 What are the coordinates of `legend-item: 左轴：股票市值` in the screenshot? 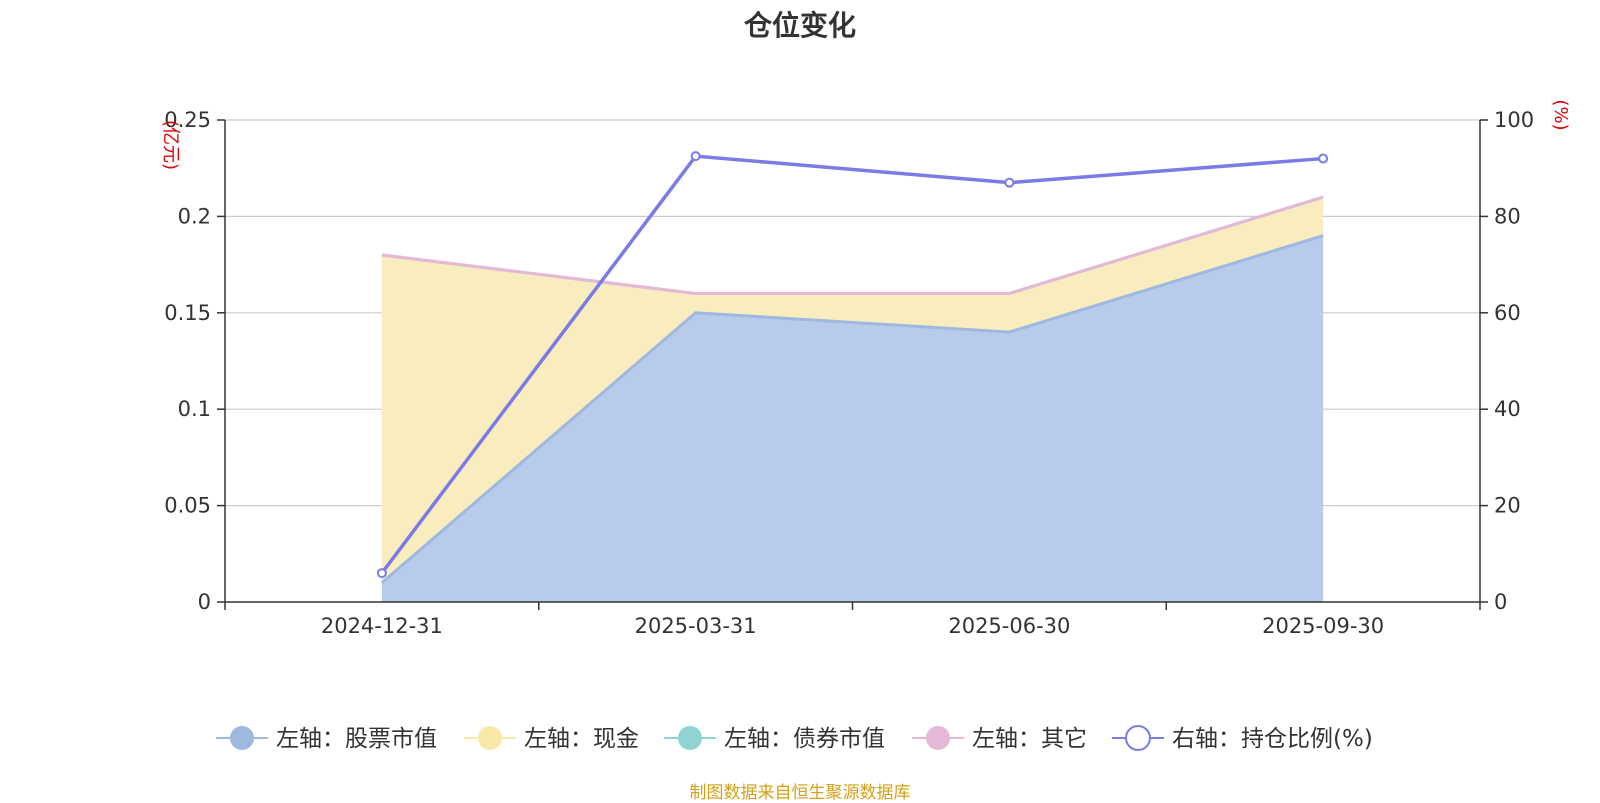 It's located at (326, 739).